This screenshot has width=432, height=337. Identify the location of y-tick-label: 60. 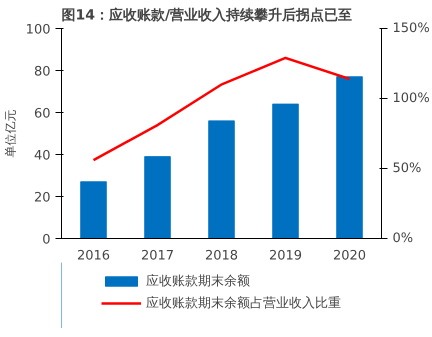
(42, 114).